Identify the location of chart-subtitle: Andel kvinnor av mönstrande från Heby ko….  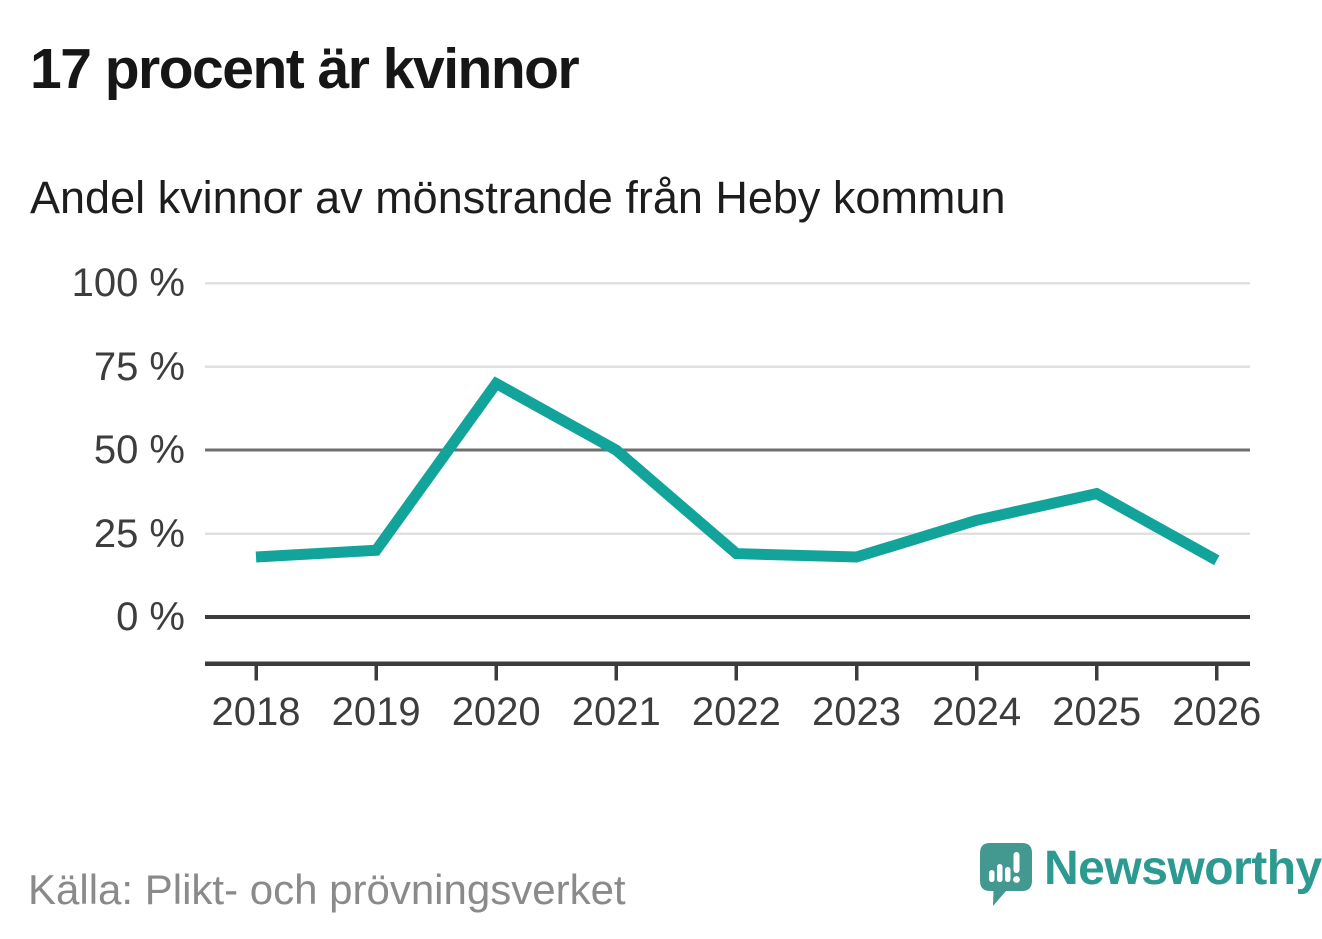
(518, 197).